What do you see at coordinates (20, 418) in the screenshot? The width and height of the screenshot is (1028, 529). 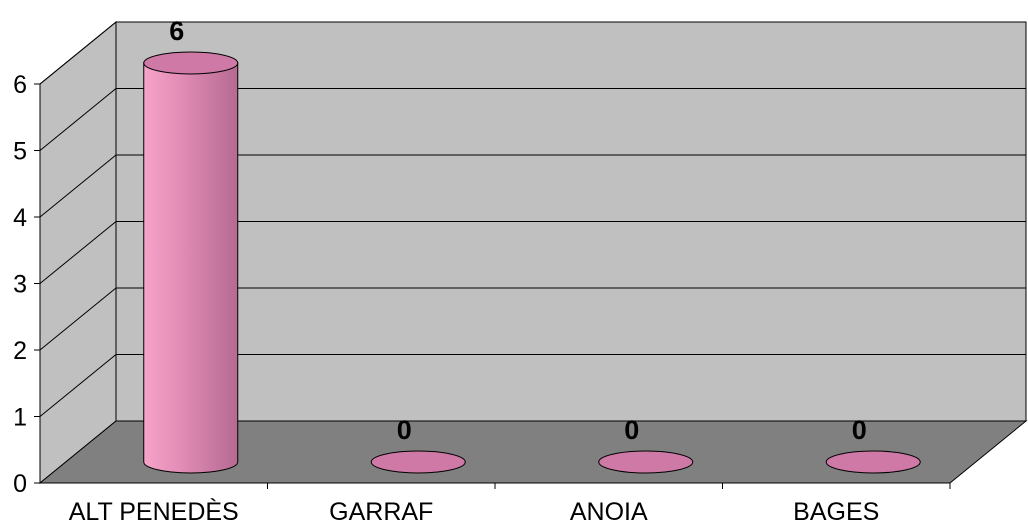 I see `y-tick-label: 1` at bounding box center [20, 418].